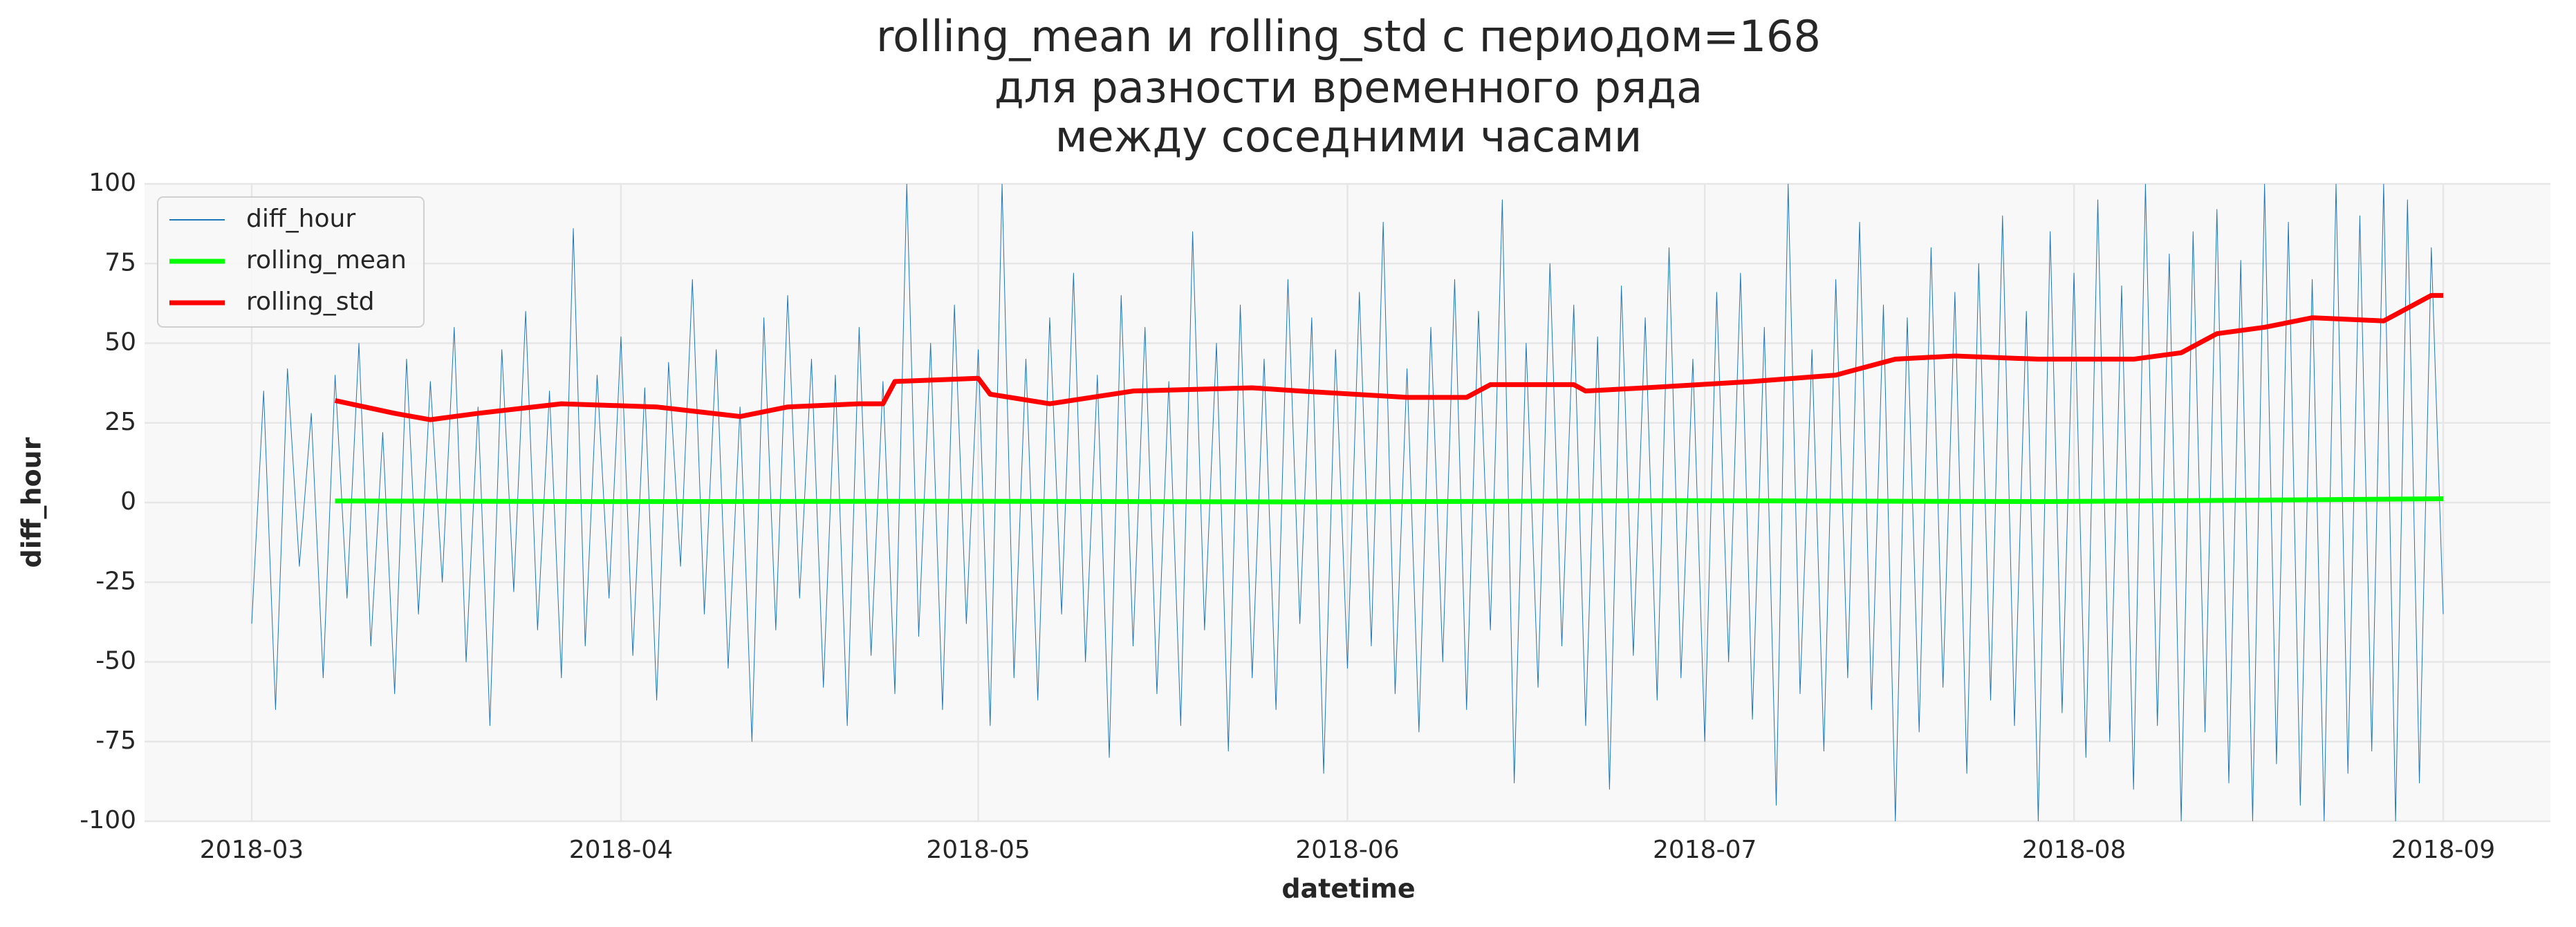 The width and height of the screenshot is (2576, 927). Describe the element at coordinates (1389, 357) in the screenshot. I see `line-rolling-std` at that location.